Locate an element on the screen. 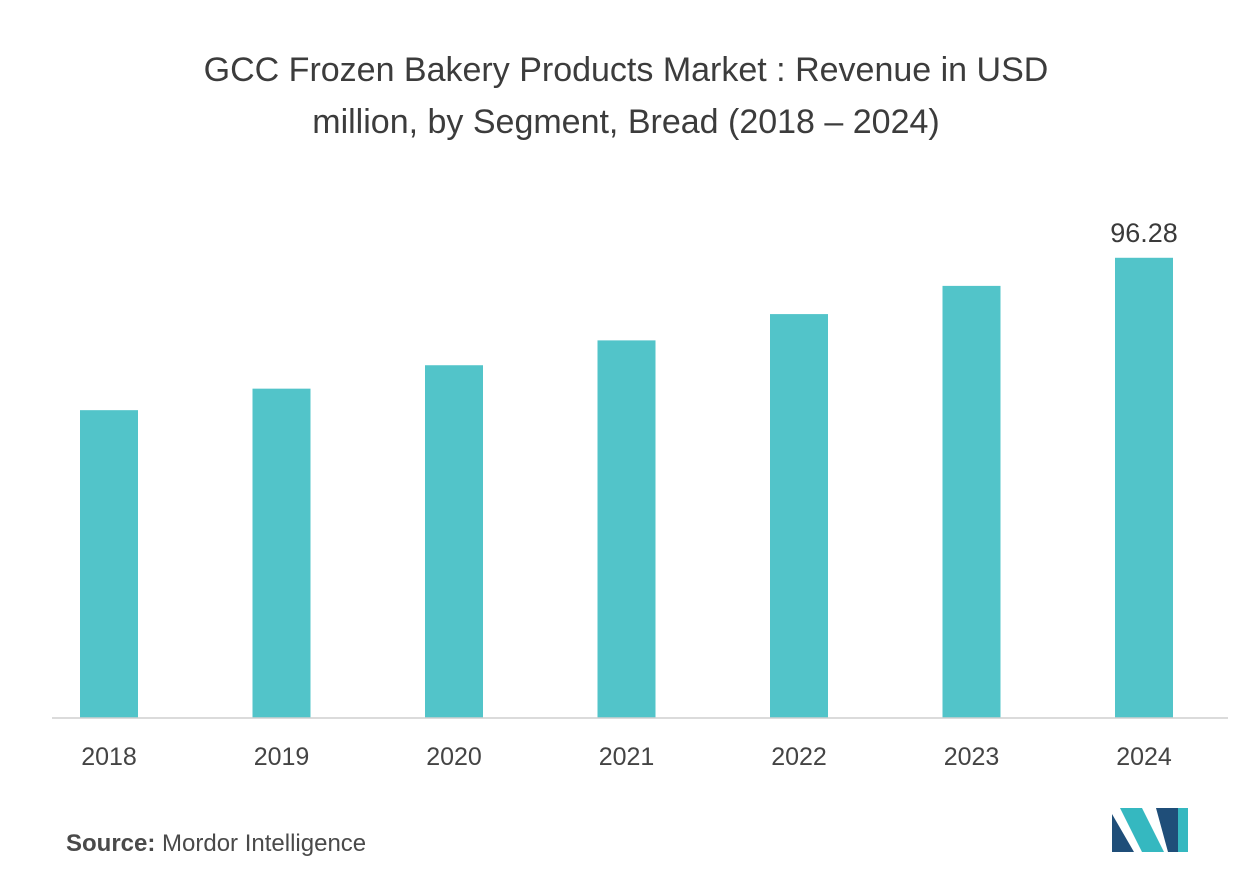 The height and width of the screenshot is (880, 1252). x-tick-label-2021: 2021 is located at coordinates (627, 757).